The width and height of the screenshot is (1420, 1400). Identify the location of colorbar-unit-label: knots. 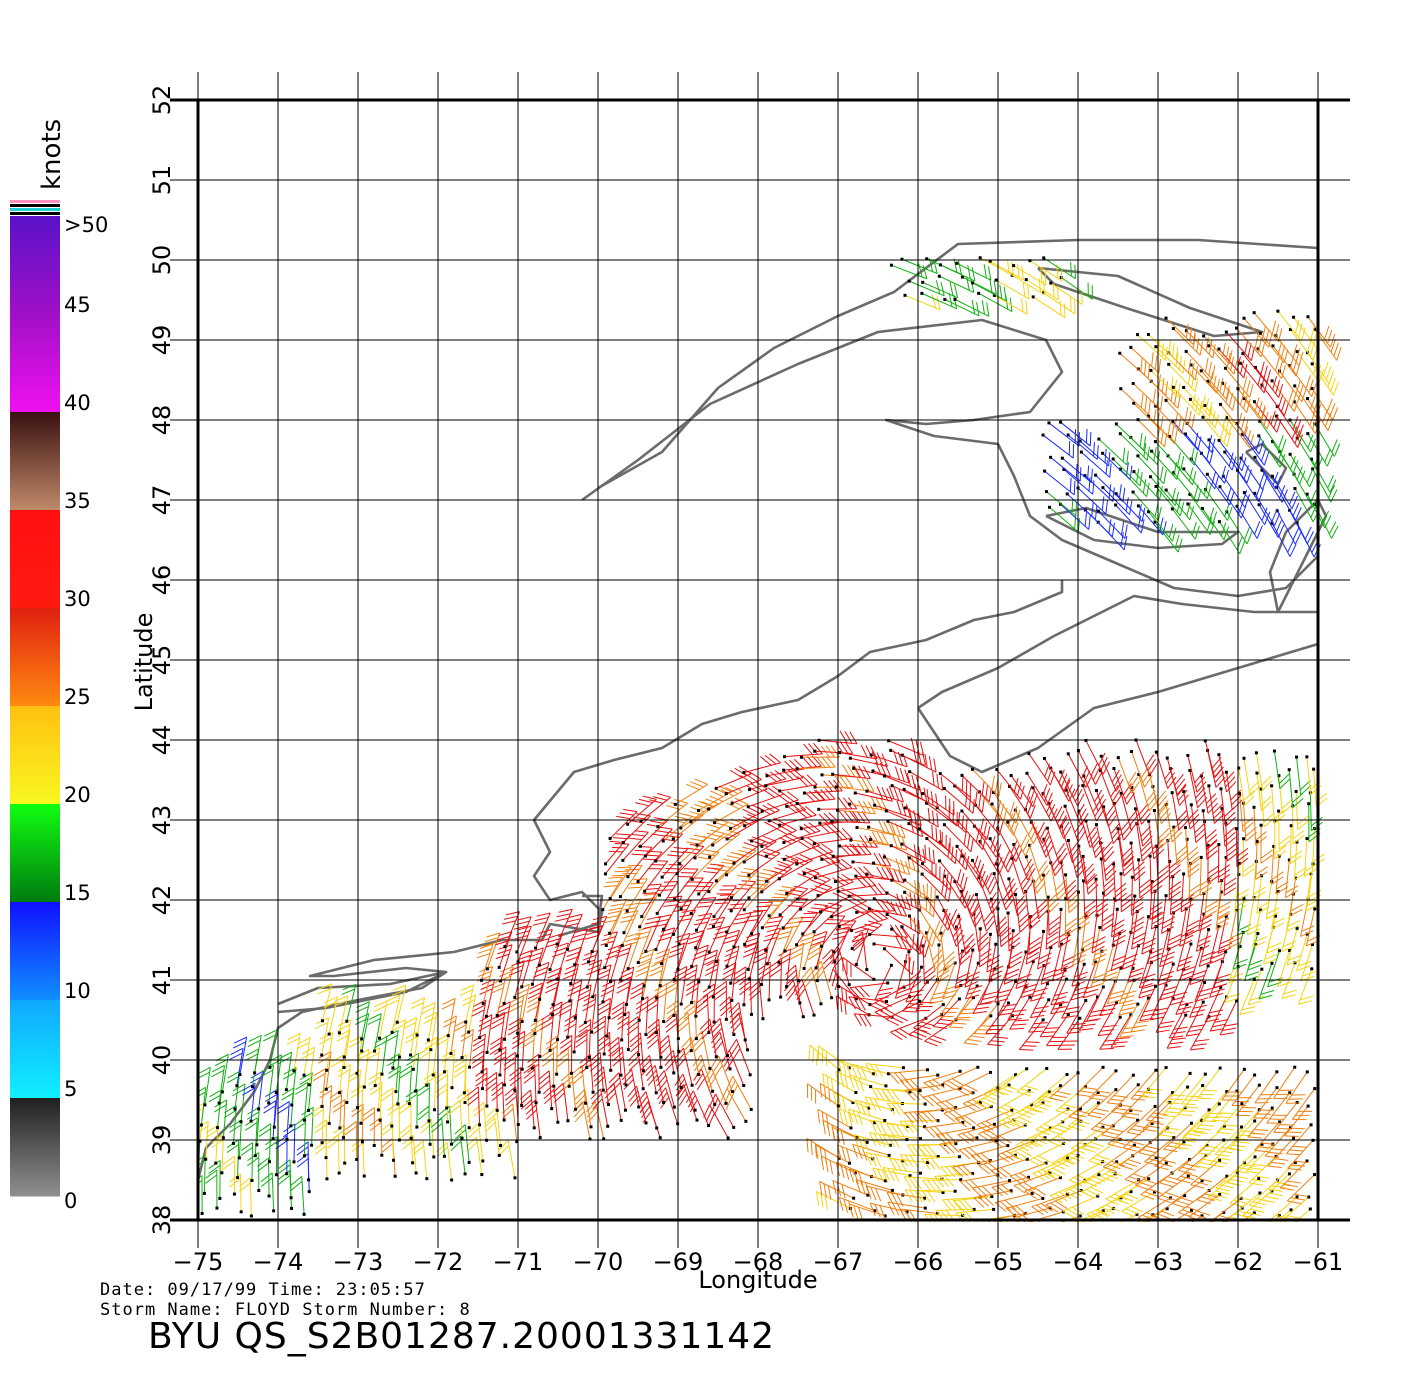
(52, 154).